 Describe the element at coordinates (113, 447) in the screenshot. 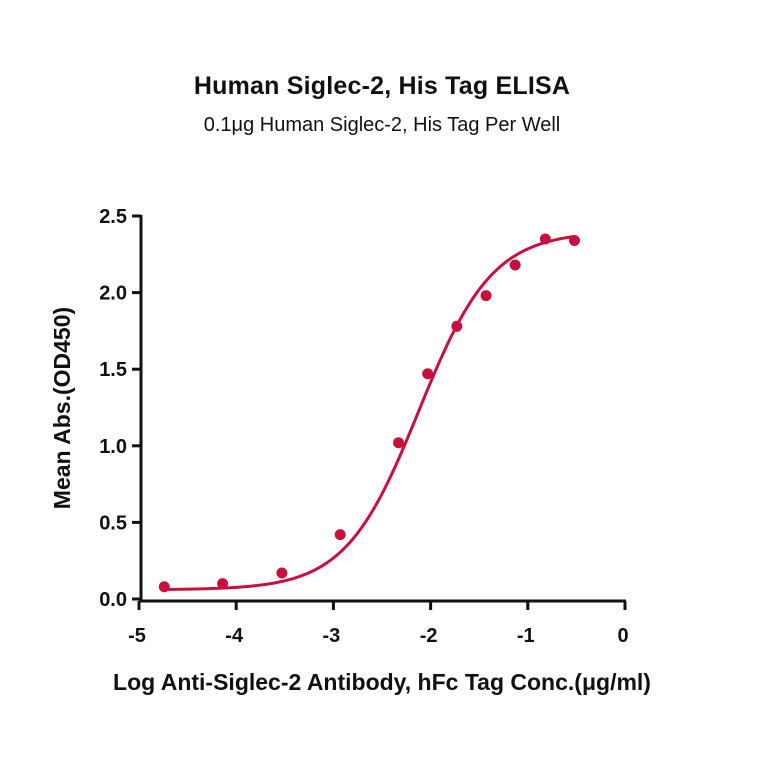

I see `y-tick-label: 1.0` at that location.